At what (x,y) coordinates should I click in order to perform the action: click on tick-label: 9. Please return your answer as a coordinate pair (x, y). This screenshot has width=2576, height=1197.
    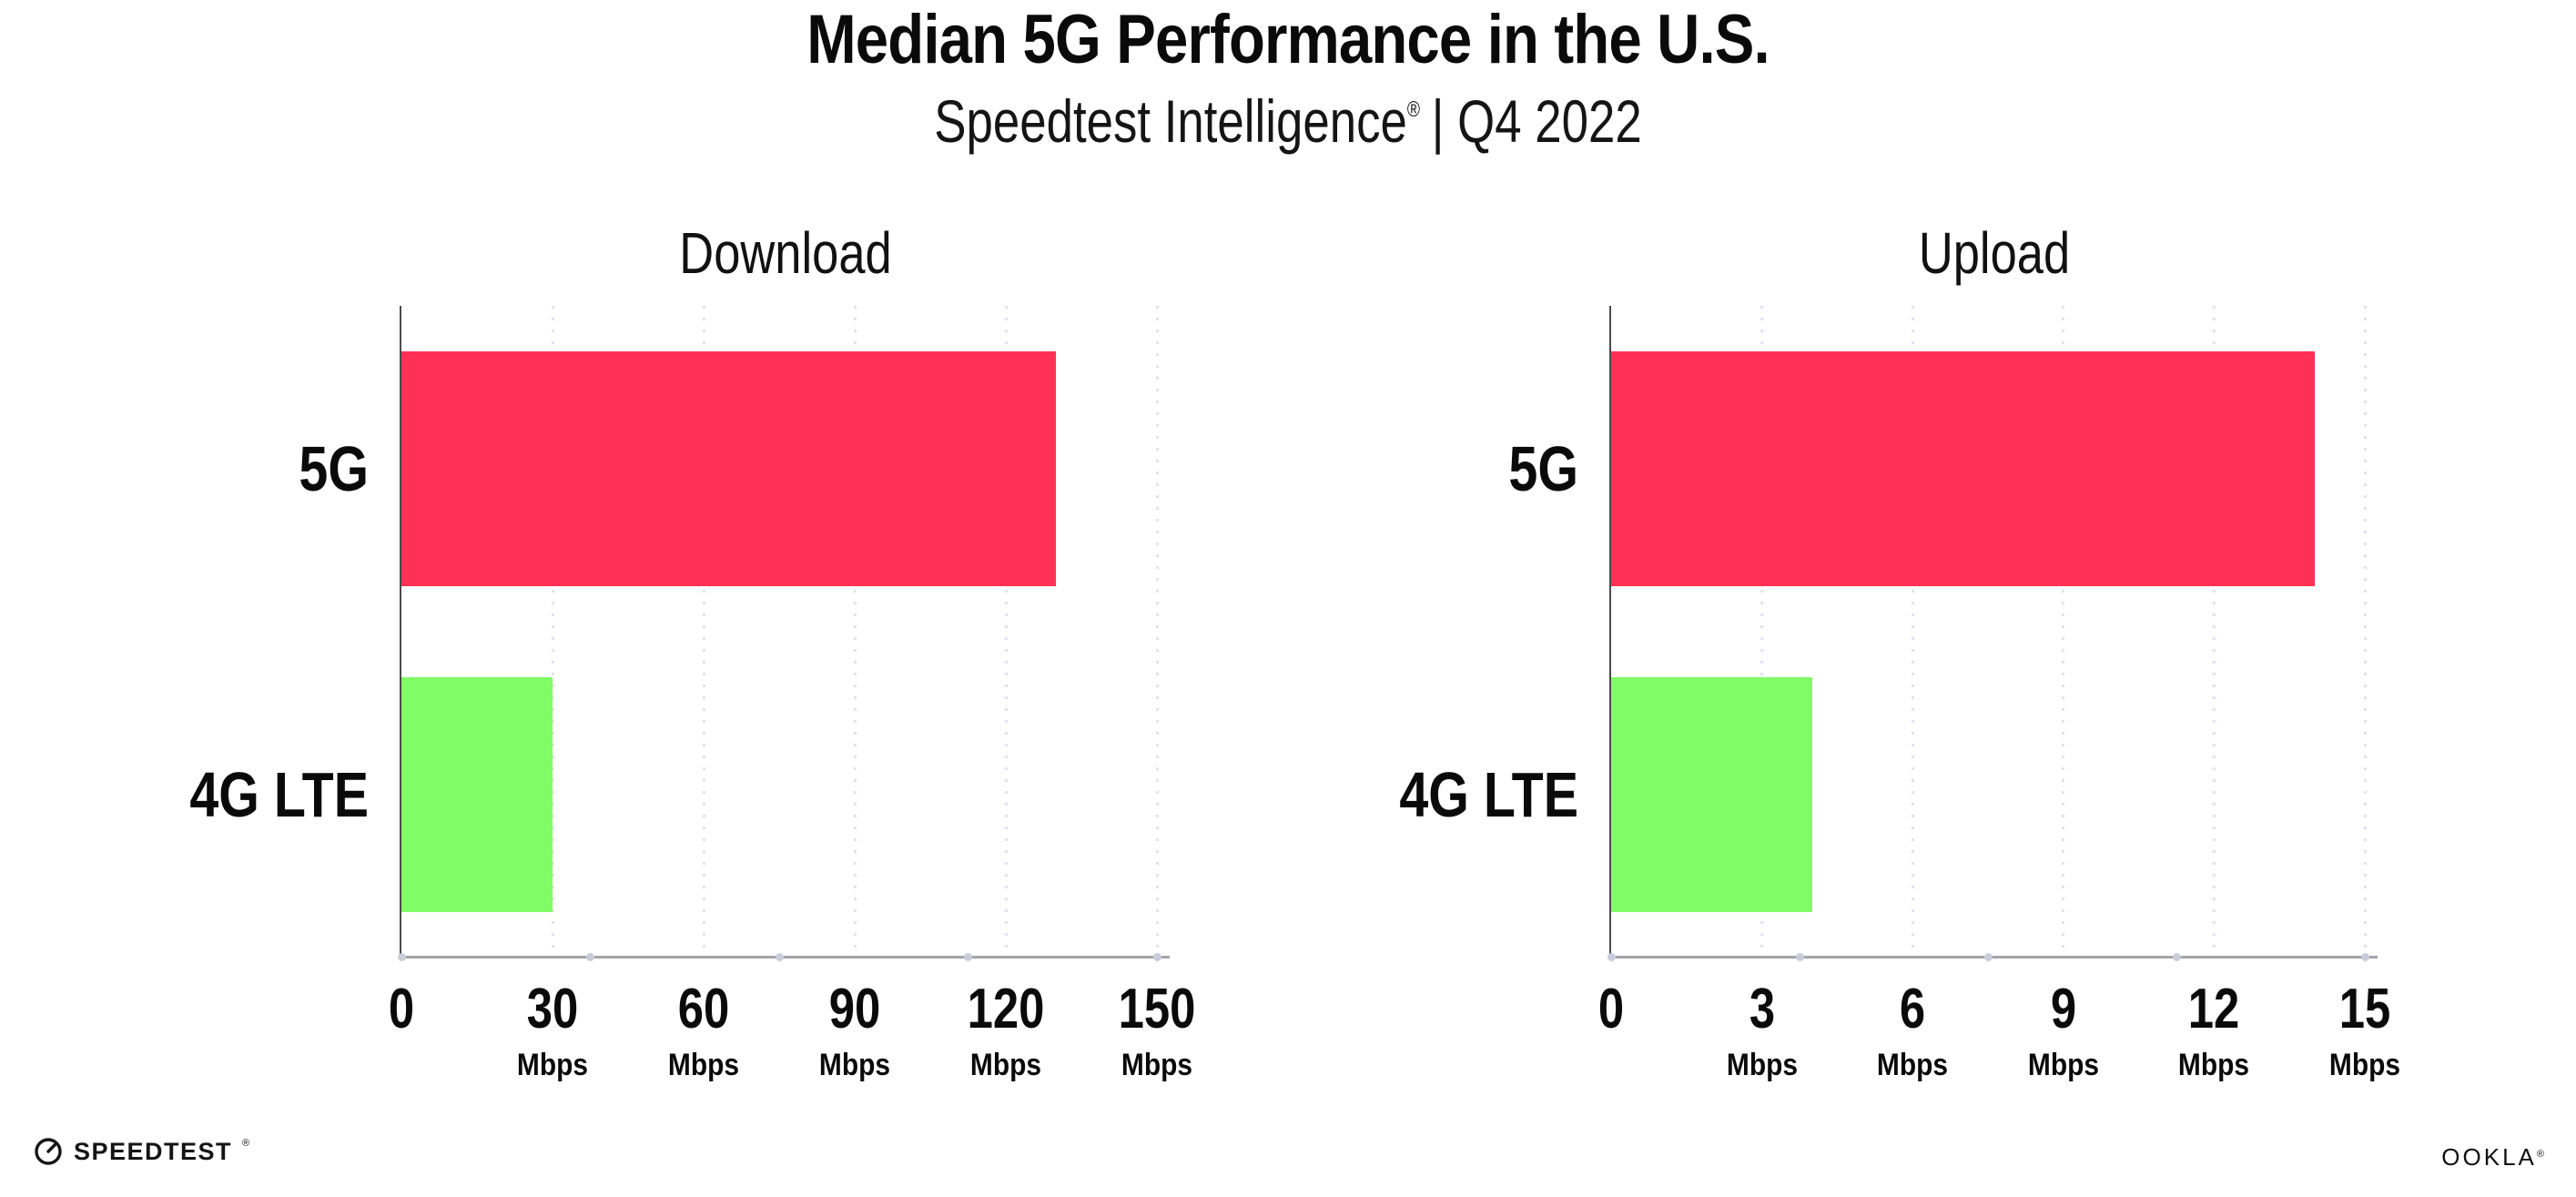
    Looking at the image, I should click on (2063, 1009).